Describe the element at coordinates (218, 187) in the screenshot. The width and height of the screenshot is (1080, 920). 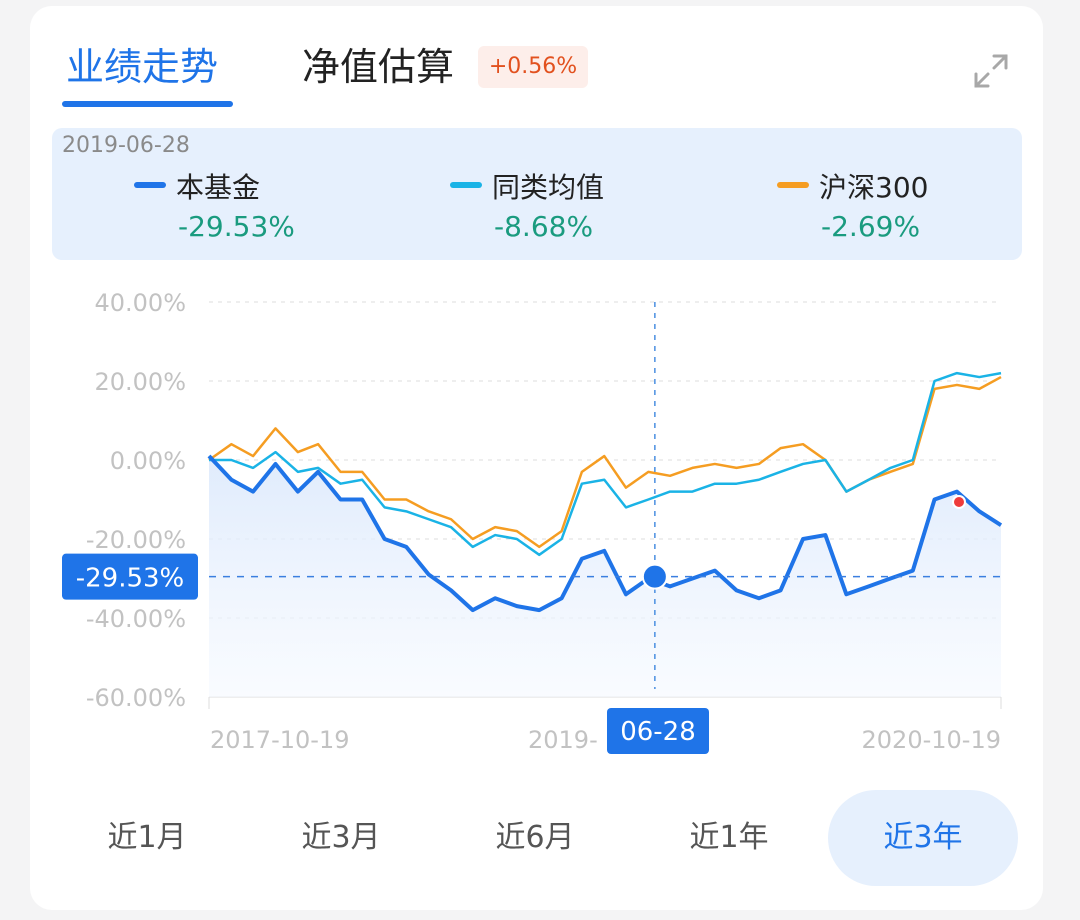
I see `legend-name: 本基金` at that location.